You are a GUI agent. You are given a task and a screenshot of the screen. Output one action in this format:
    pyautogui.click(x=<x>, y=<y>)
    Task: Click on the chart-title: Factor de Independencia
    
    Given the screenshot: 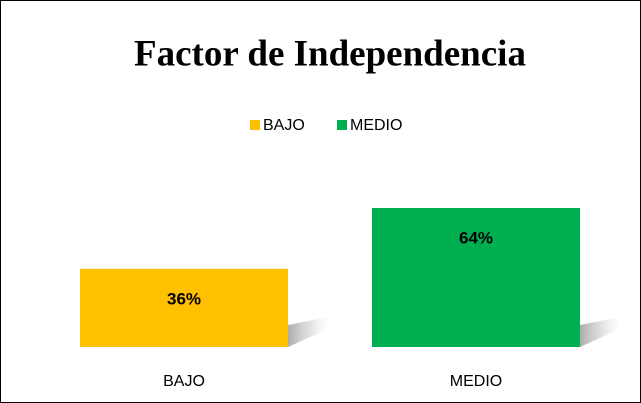 What is the action you would take?
    pyautogui.click(x=330, y=53)
    